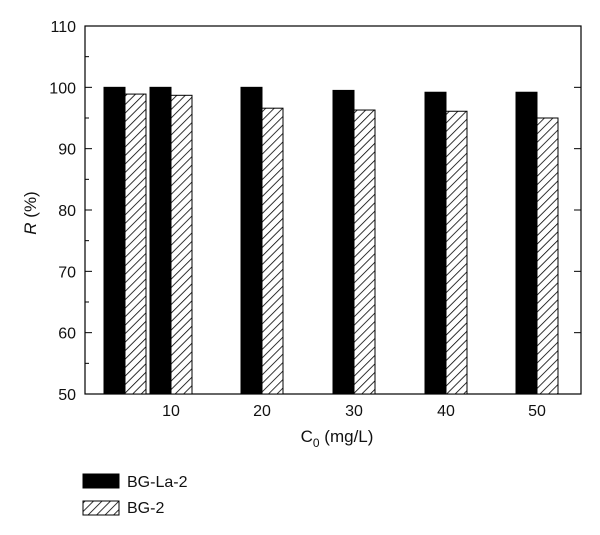 The image size is (600, 535). Describe the element at coordinates (135, 495) in the screenshot. I see `legend: BG-La-2 BG-2` at that location.